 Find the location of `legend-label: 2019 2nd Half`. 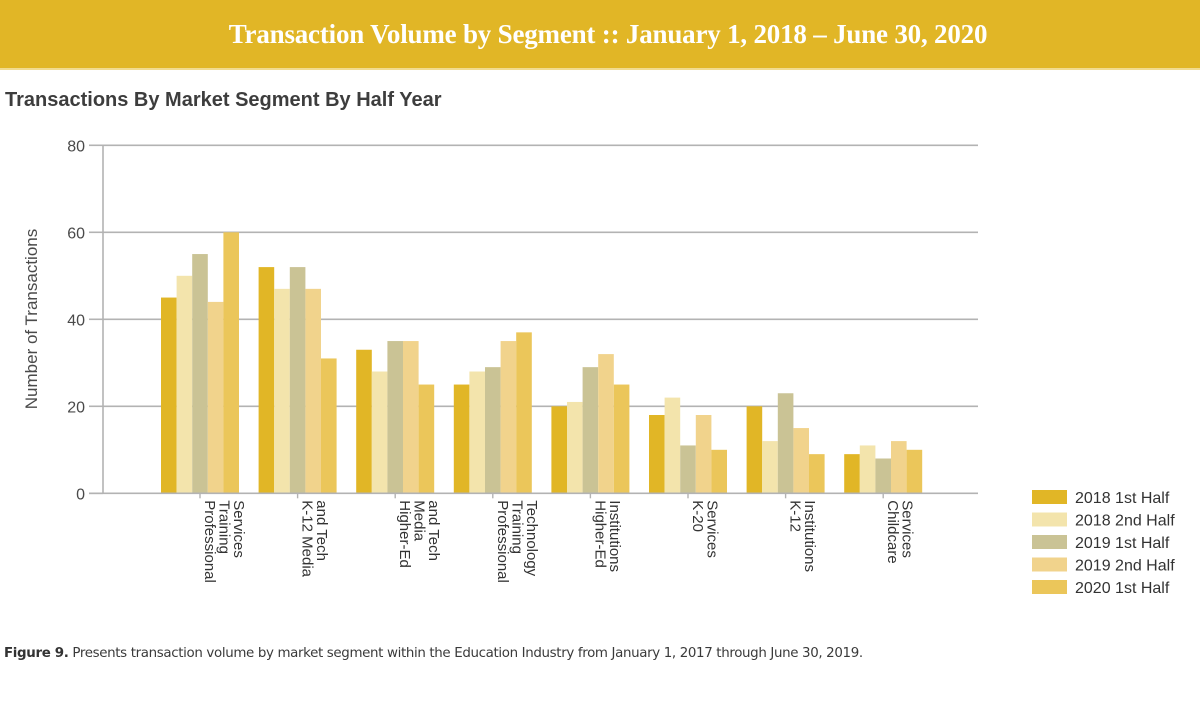

legend-label: 2019 2nd Half is located at coordinates (1125, 566).